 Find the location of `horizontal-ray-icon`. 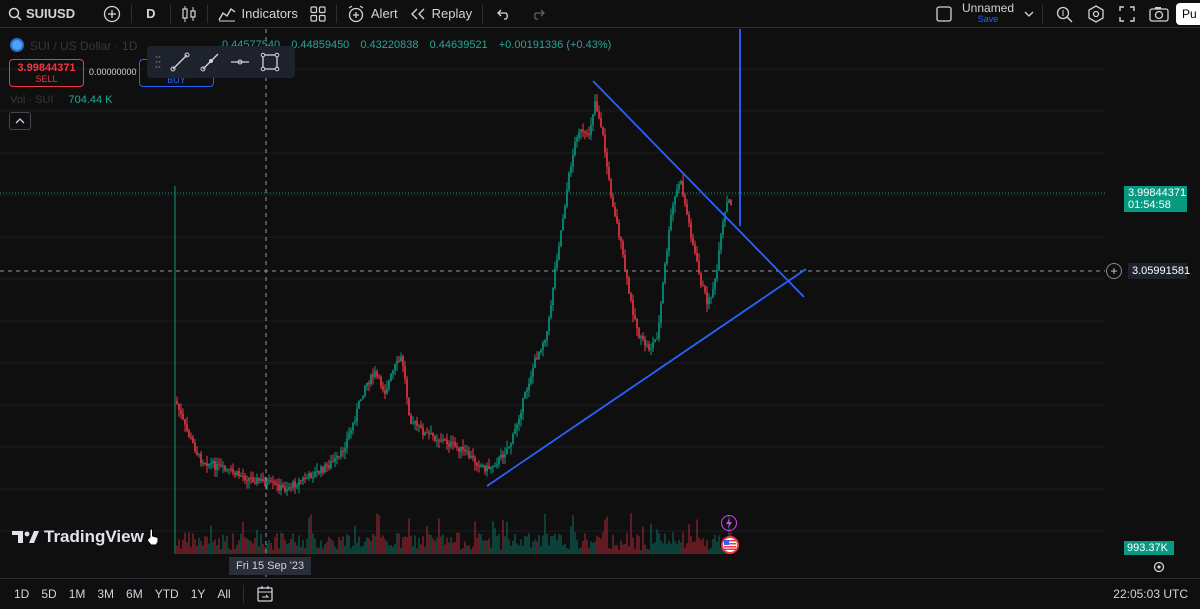

horizontal-ray-icon is located at coordinates (240, 62).